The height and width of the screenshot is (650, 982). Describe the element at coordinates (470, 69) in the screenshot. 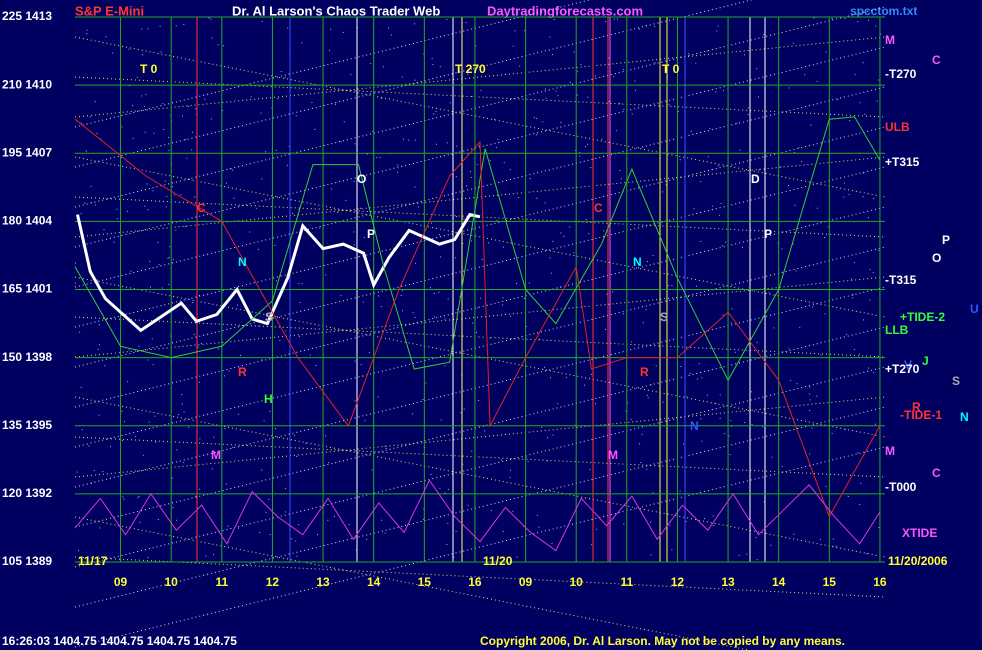

I see `annotation: T 270` at that location.